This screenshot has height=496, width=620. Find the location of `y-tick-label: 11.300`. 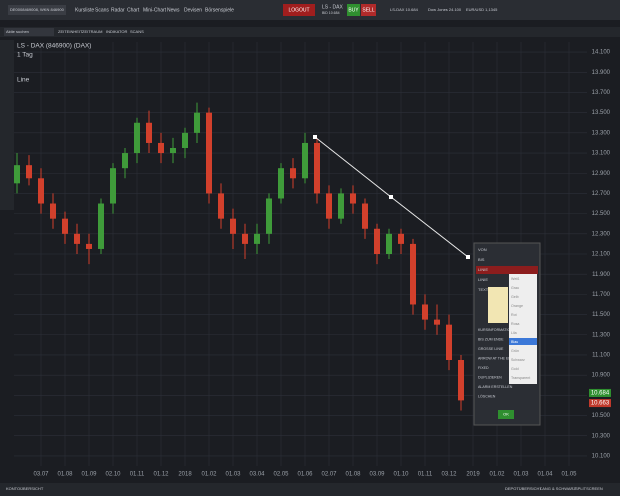

y-tick-label: 11.300 is located at coordinates (601, 335).